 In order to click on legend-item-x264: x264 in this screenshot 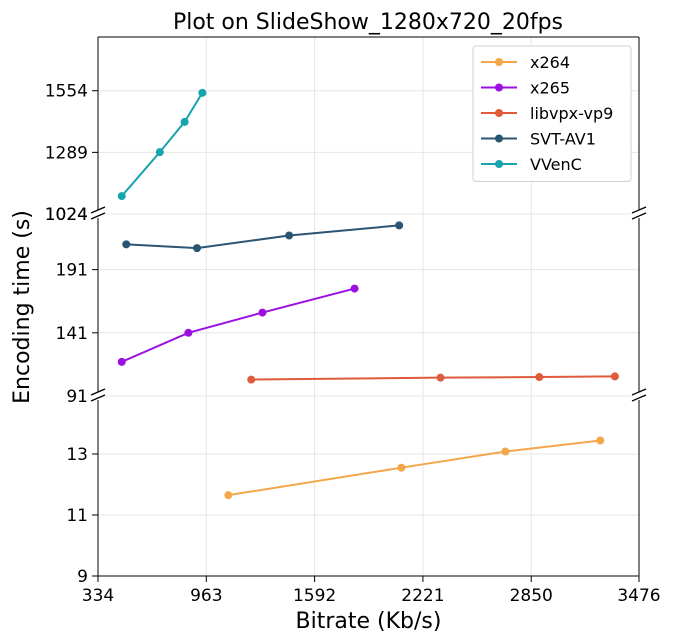, I will do `click(525, 62)`.